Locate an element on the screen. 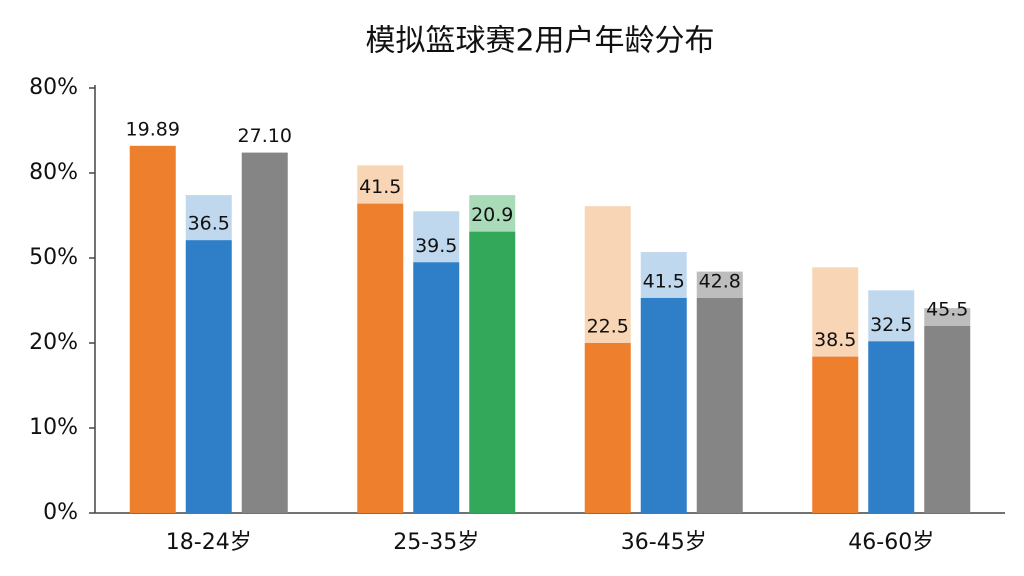  bar-label: 22.5 is located at coordinates (608, 327).